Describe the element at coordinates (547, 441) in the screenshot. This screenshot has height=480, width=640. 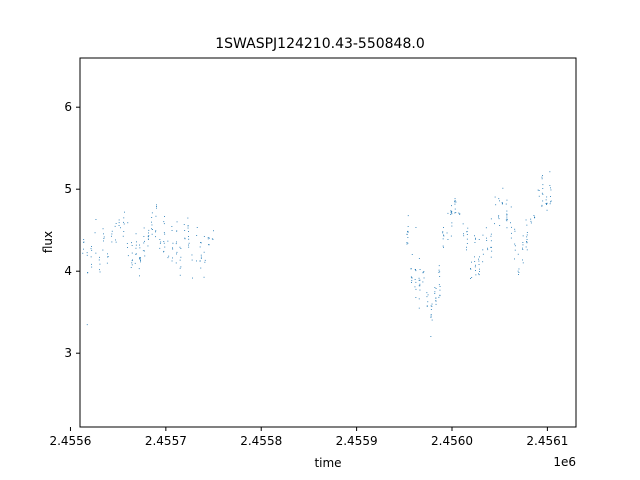
I see `x-tick-label: 2.4561` at that location.